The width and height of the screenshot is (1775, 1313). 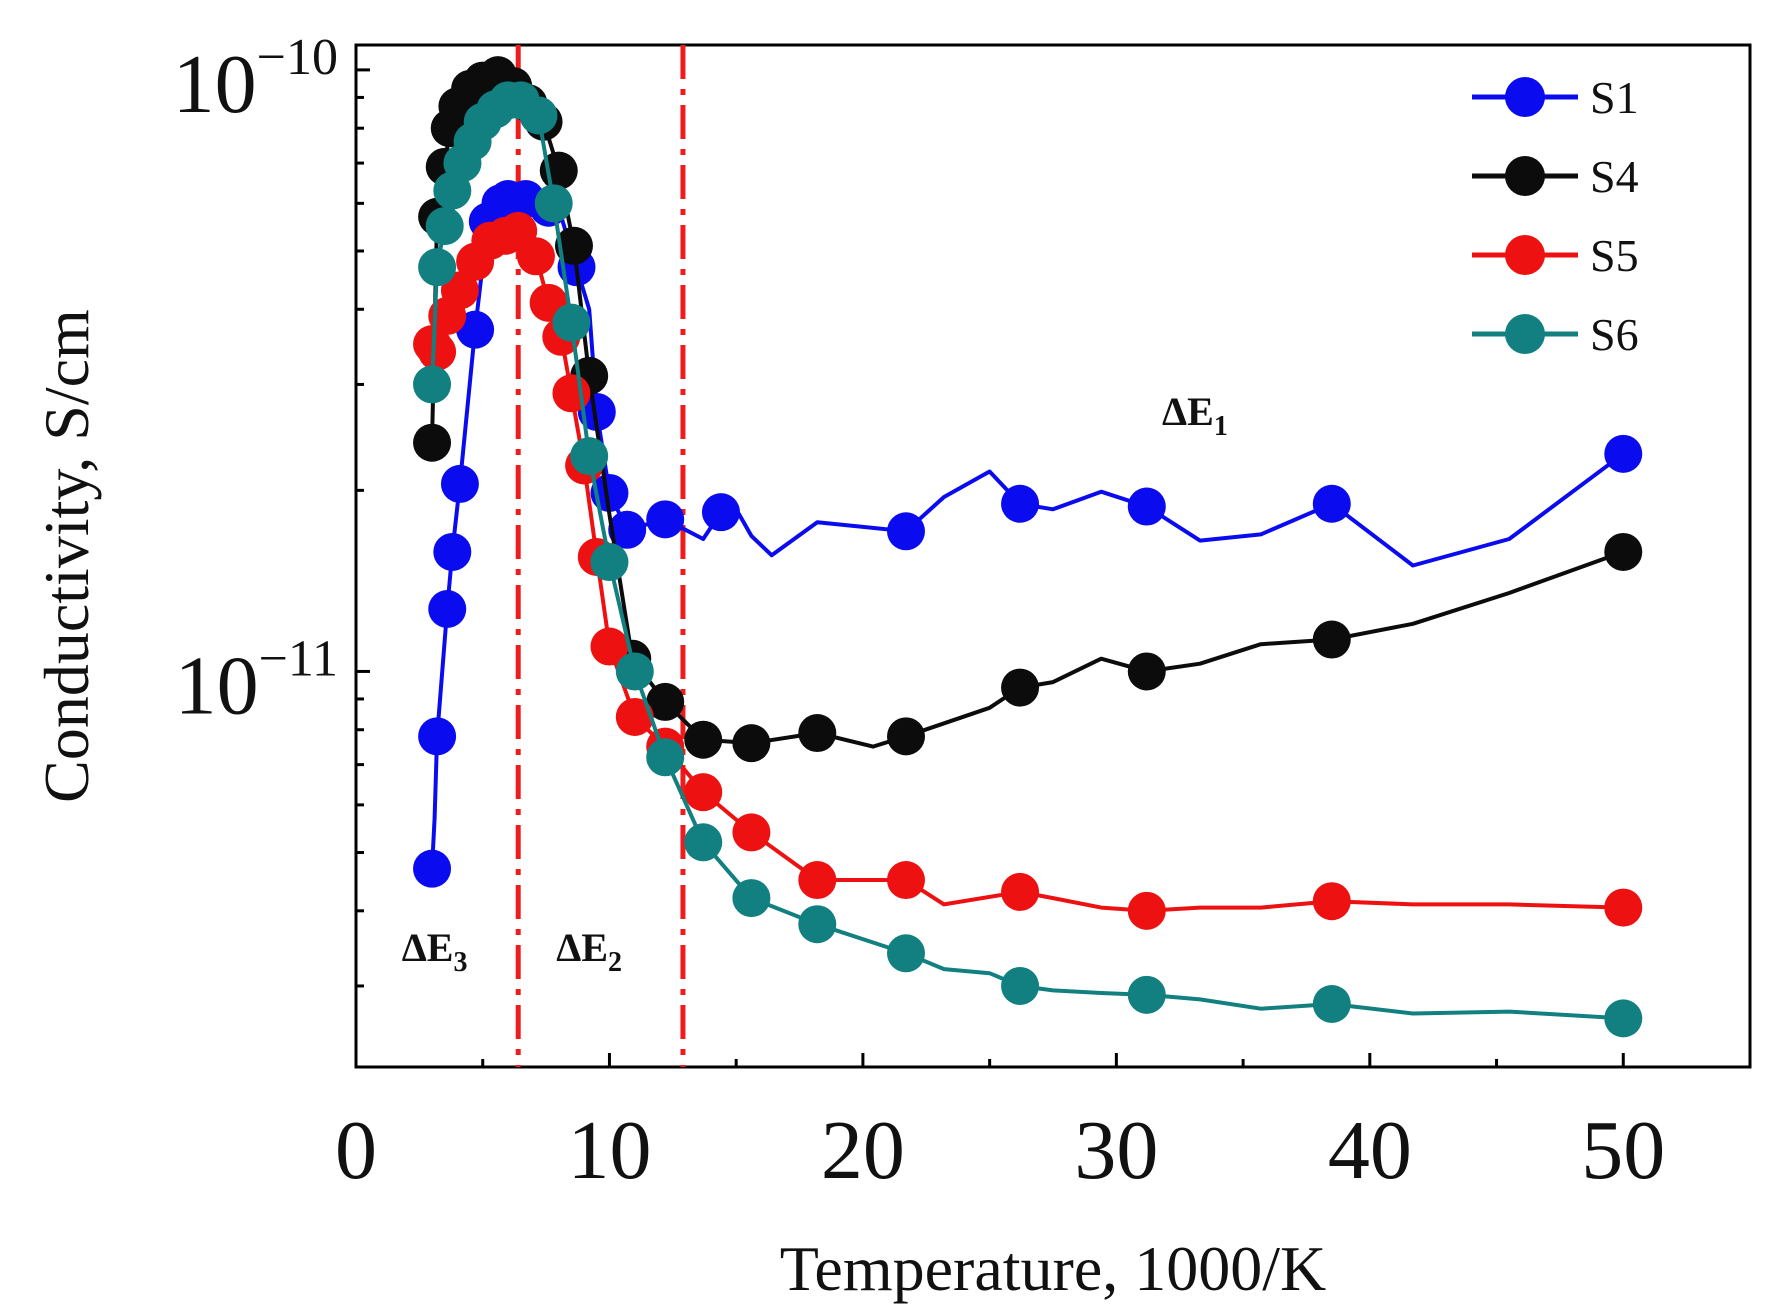 What do you see at coordinates (66, 556) in the screenshot?
I see `y-axis-title: Conductivity, S/cm` at bounding box center [66, 556].